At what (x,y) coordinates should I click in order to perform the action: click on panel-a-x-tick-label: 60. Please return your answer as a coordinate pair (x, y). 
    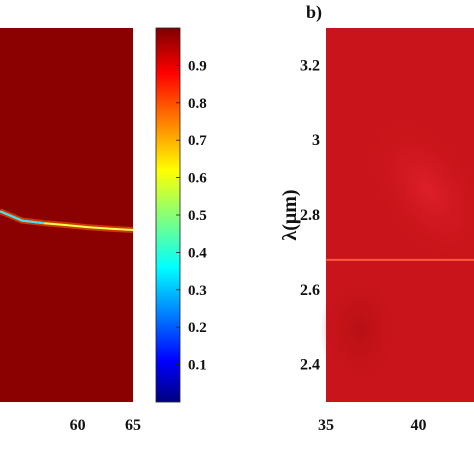
    Looking at the image, I should click on (78, 425).